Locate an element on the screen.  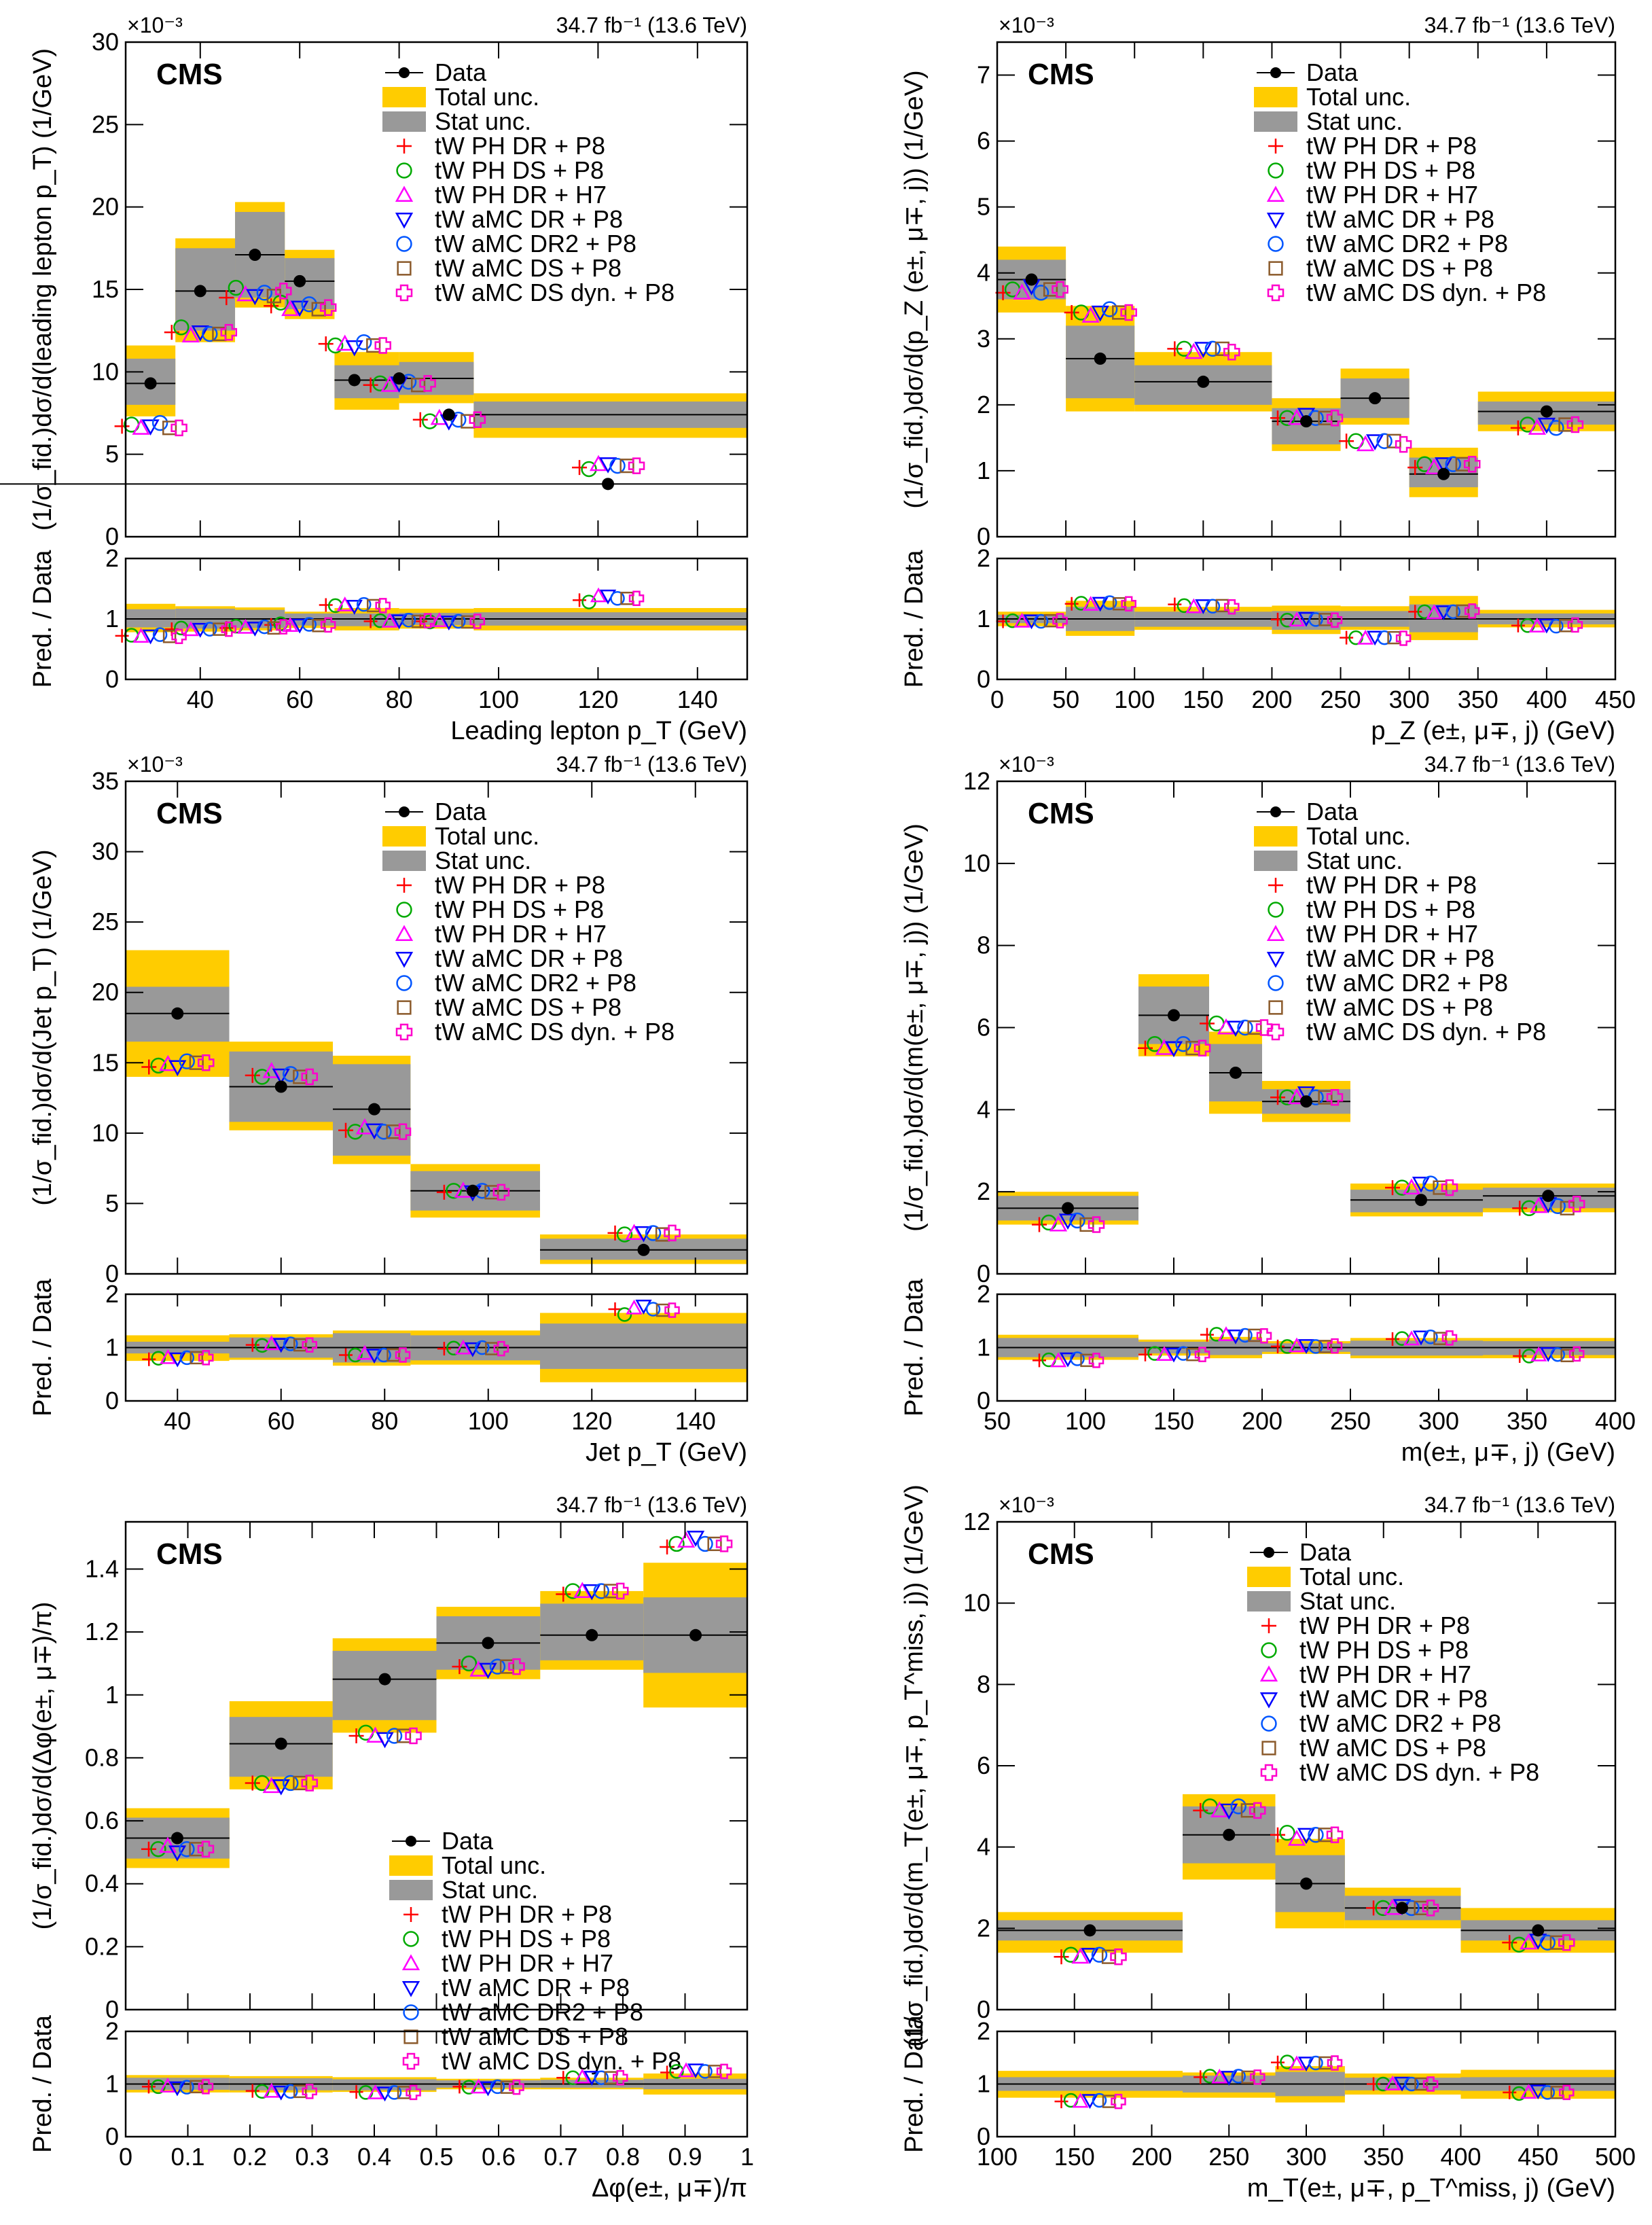
main-frame is located at coordinates (1306, 289).